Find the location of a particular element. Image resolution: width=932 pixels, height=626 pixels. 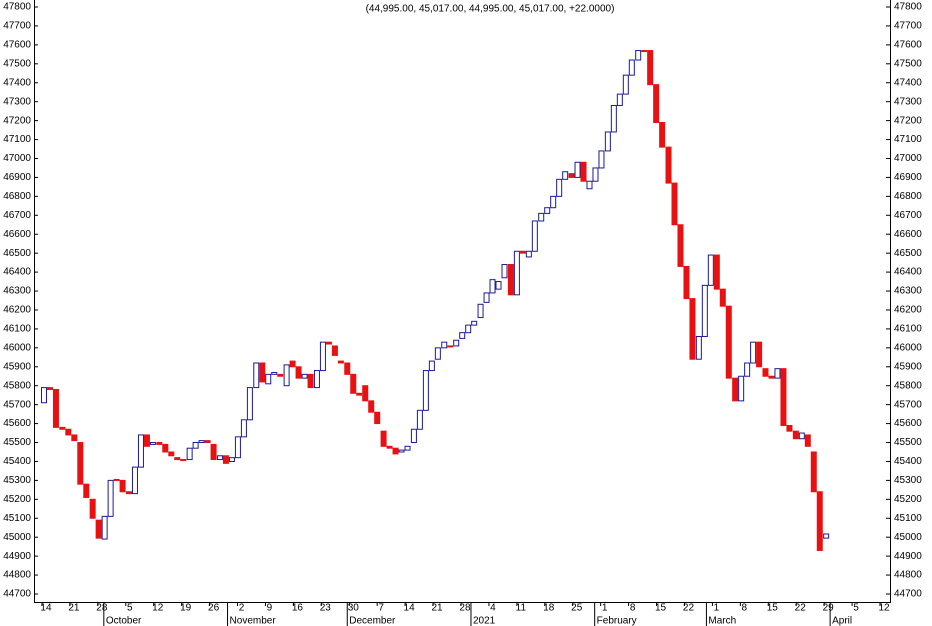

y-tick-label: 47600 is located at coordinates (17, 45).